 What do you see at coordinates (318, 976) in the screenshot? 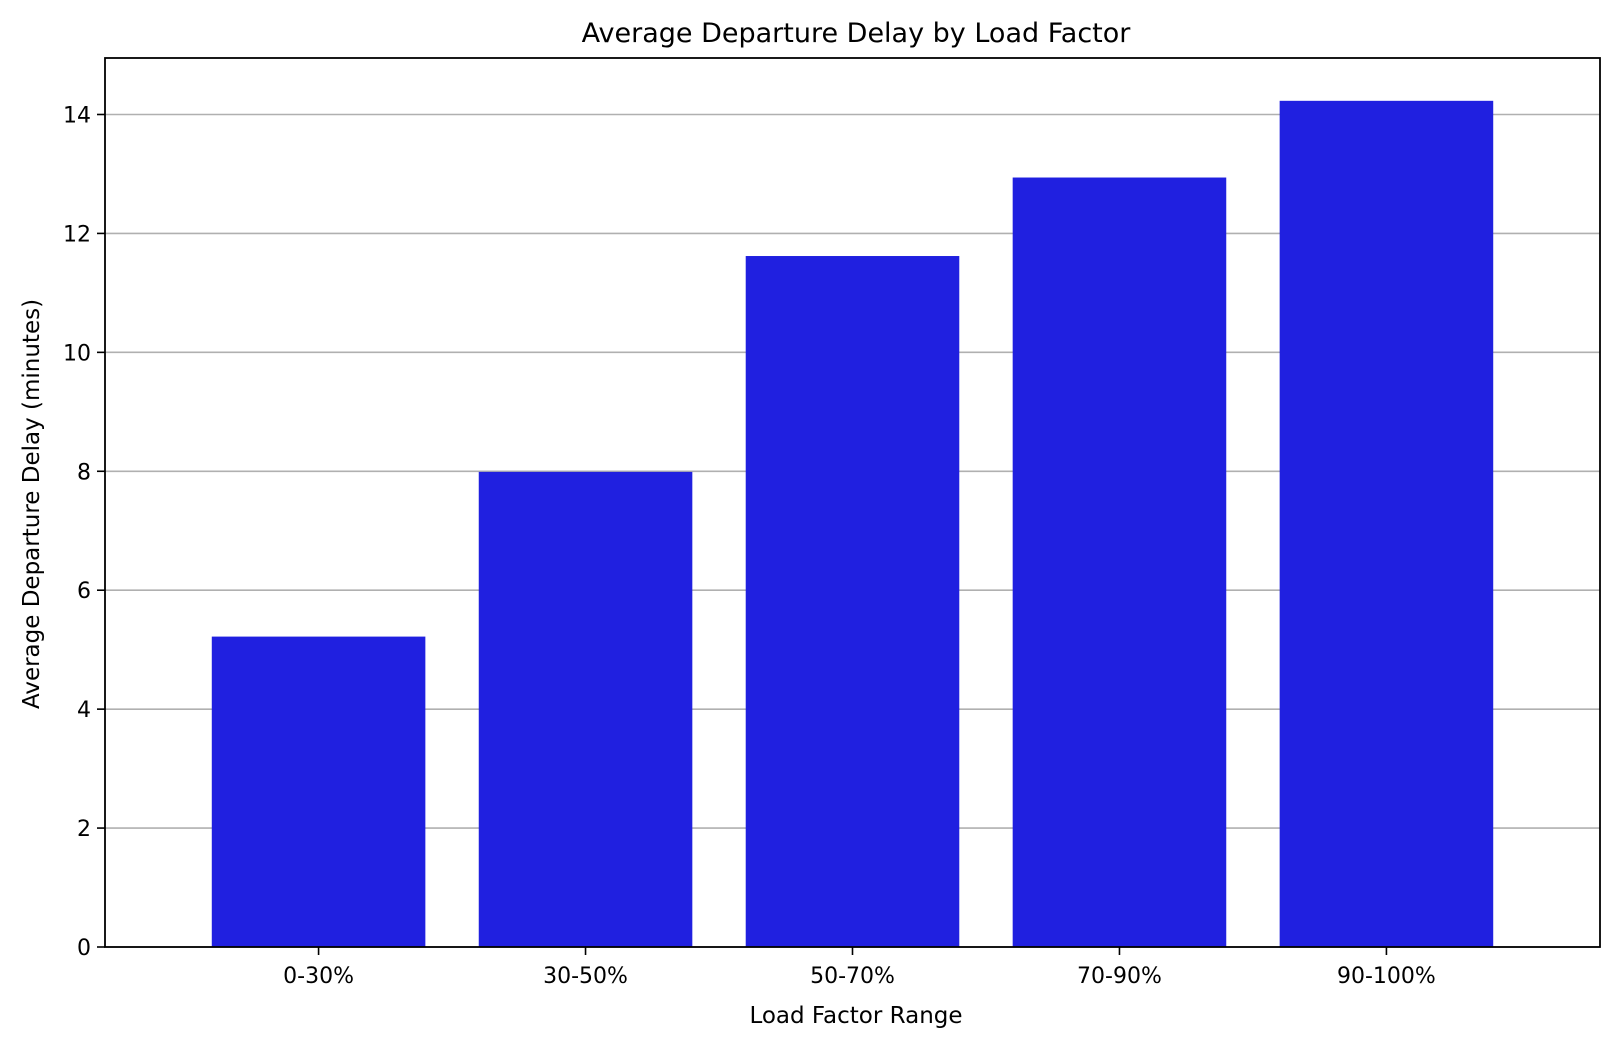
I see `x-tick-label: 0-30%` at bounding box center [318, 976].